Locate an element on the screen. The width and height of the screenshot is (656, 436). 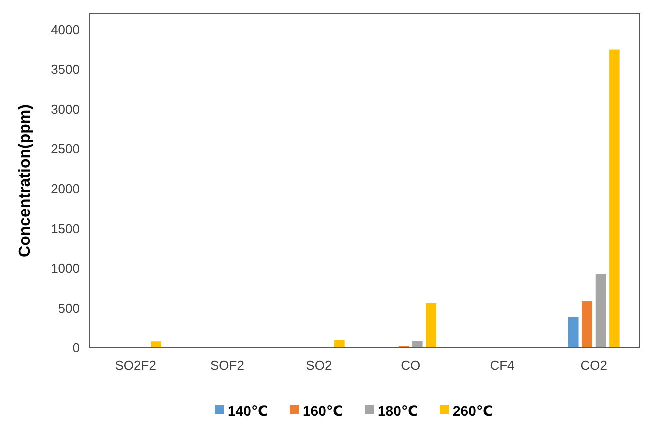
x-tick-label: SO2F2 is located at coordinates (135, 365).